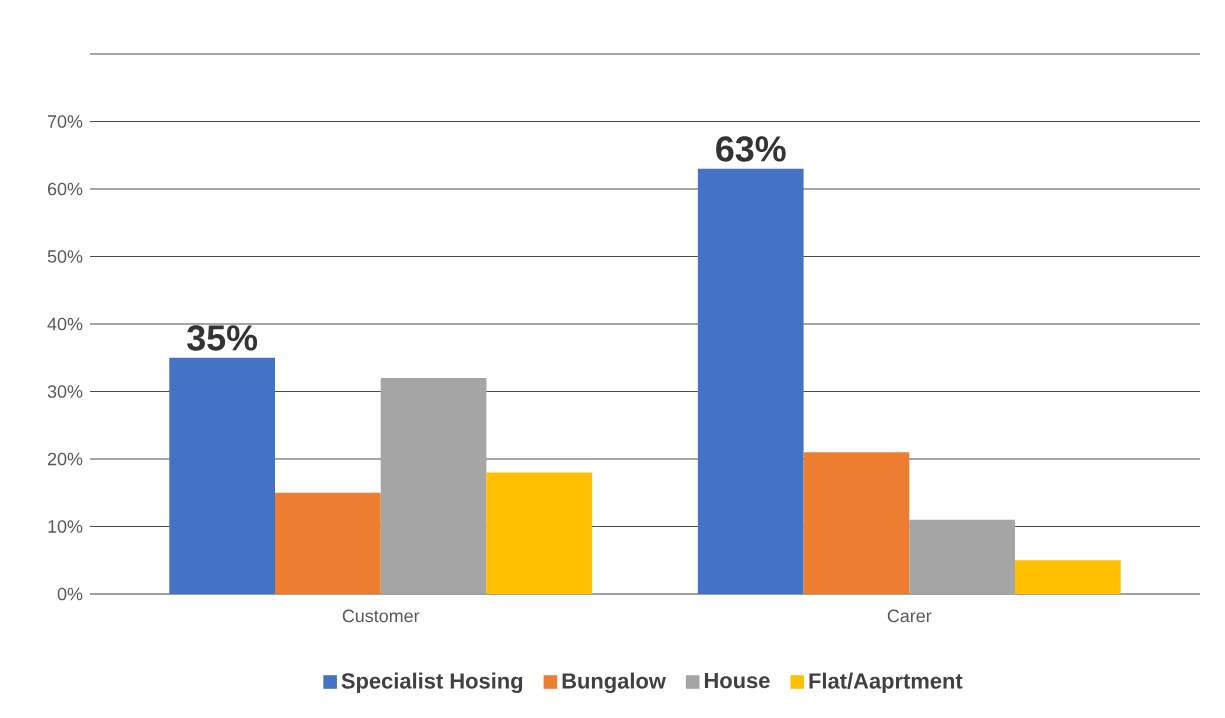 The width and height of the screenshot is (1225, 718). Describe the element at coordinates (65, 189) in the screenshot. I see `y-tick-label: 60%` at that location.